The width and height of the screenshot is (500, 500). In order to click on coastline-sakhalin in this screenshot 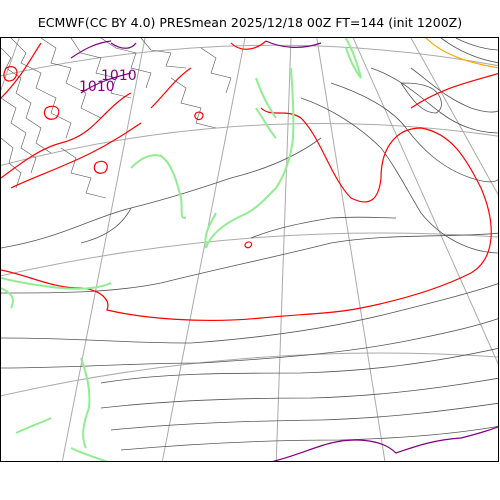, I will do `click(266, 98)`.